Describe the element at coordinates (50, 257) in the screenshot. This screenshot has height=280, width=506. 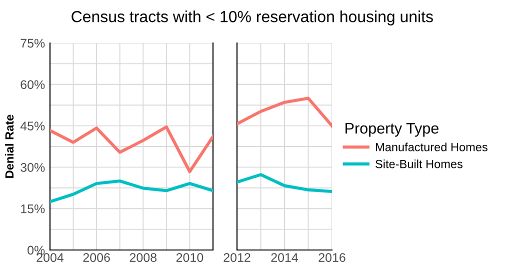
I see `x-tick-label: 2004` at that location.